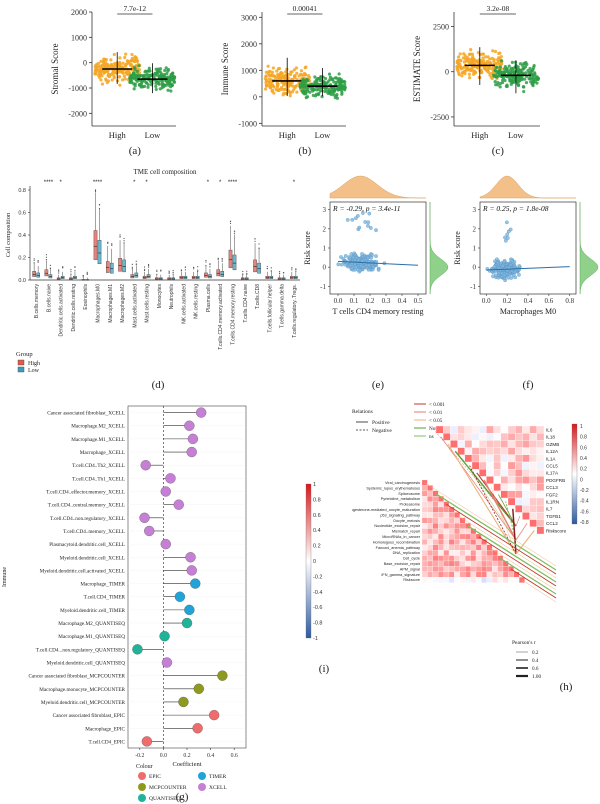 The image size is (600, 804). Describe the element at coordinates (76, 676) in the screenshot. I see `row-label: Cancer associated fibroblast_MCPCOUNTER` at that location.